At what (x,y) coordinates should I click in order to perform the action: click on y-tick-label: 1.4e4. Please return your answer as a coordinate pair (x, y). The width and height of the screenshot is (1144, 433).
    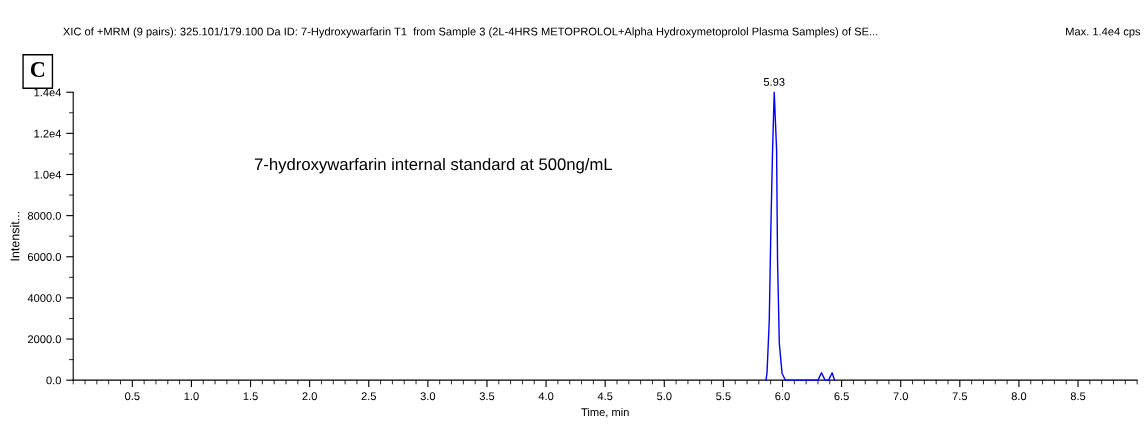
    Looking at the image, I should click on (48, 92).